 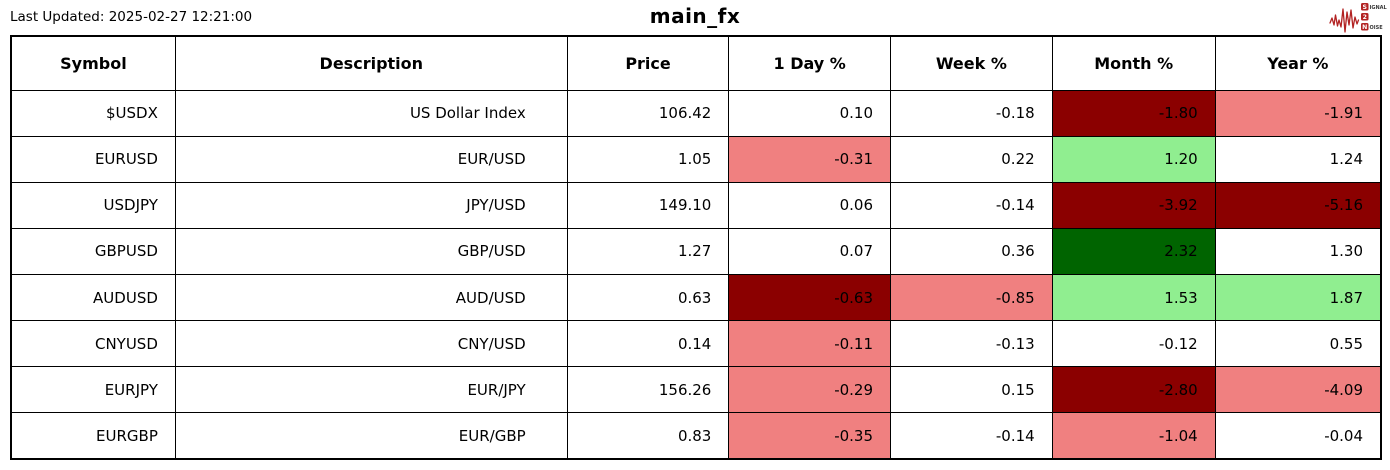 What do you see at coordinates (971, 63) in the screenshot?
I see `column-header-week: Week %` at bounding box center [971, 63].